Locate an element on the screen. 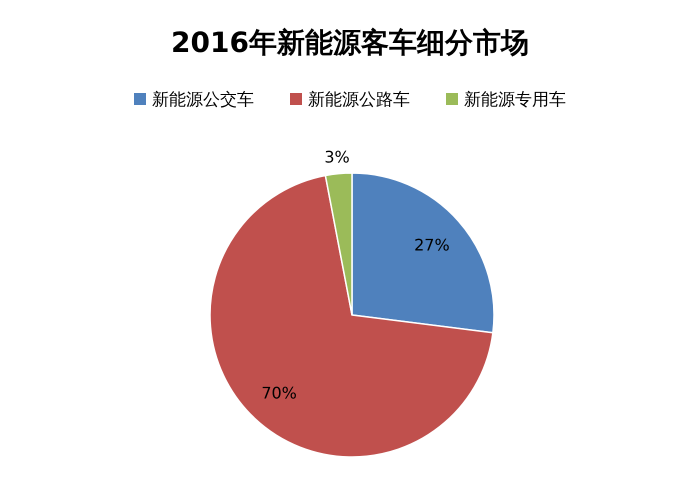 This screenshot has width=700, height=500. data-label: 70% is located at coordinates (279, 393).